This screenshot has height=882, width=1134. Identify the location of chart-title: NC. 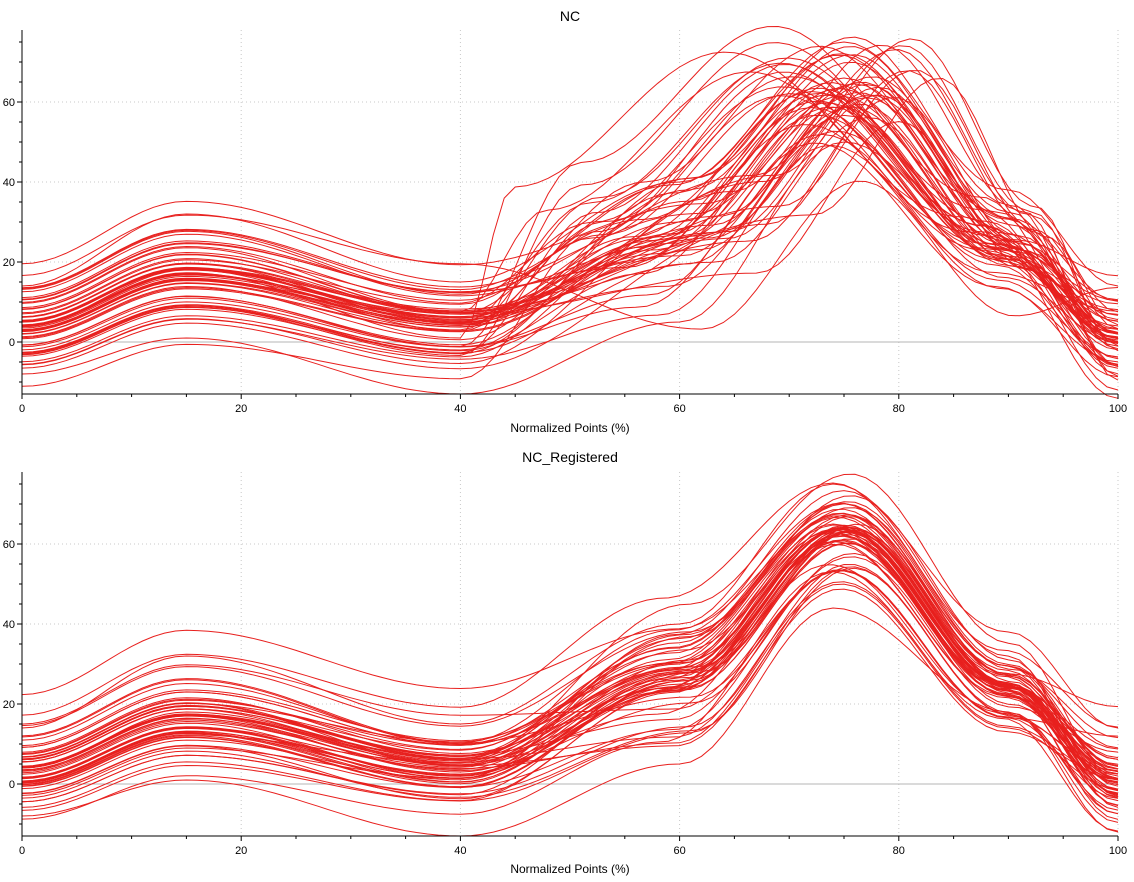
(570, 16).